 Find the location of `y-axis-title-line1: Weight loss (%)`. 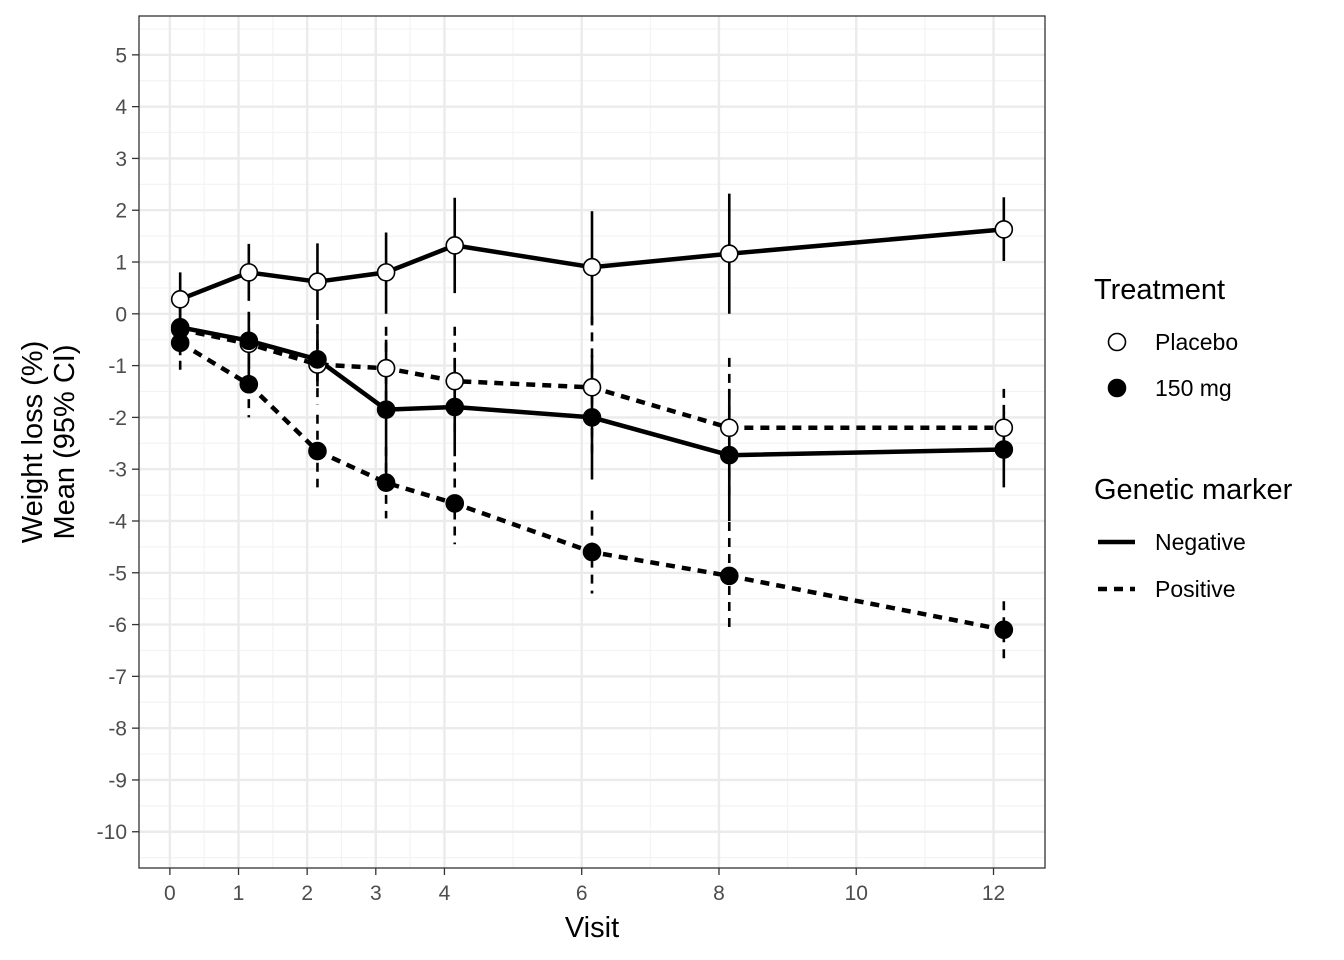

y-axis-title-line1: Weight loss (%) is located at coordinates (33, 442).